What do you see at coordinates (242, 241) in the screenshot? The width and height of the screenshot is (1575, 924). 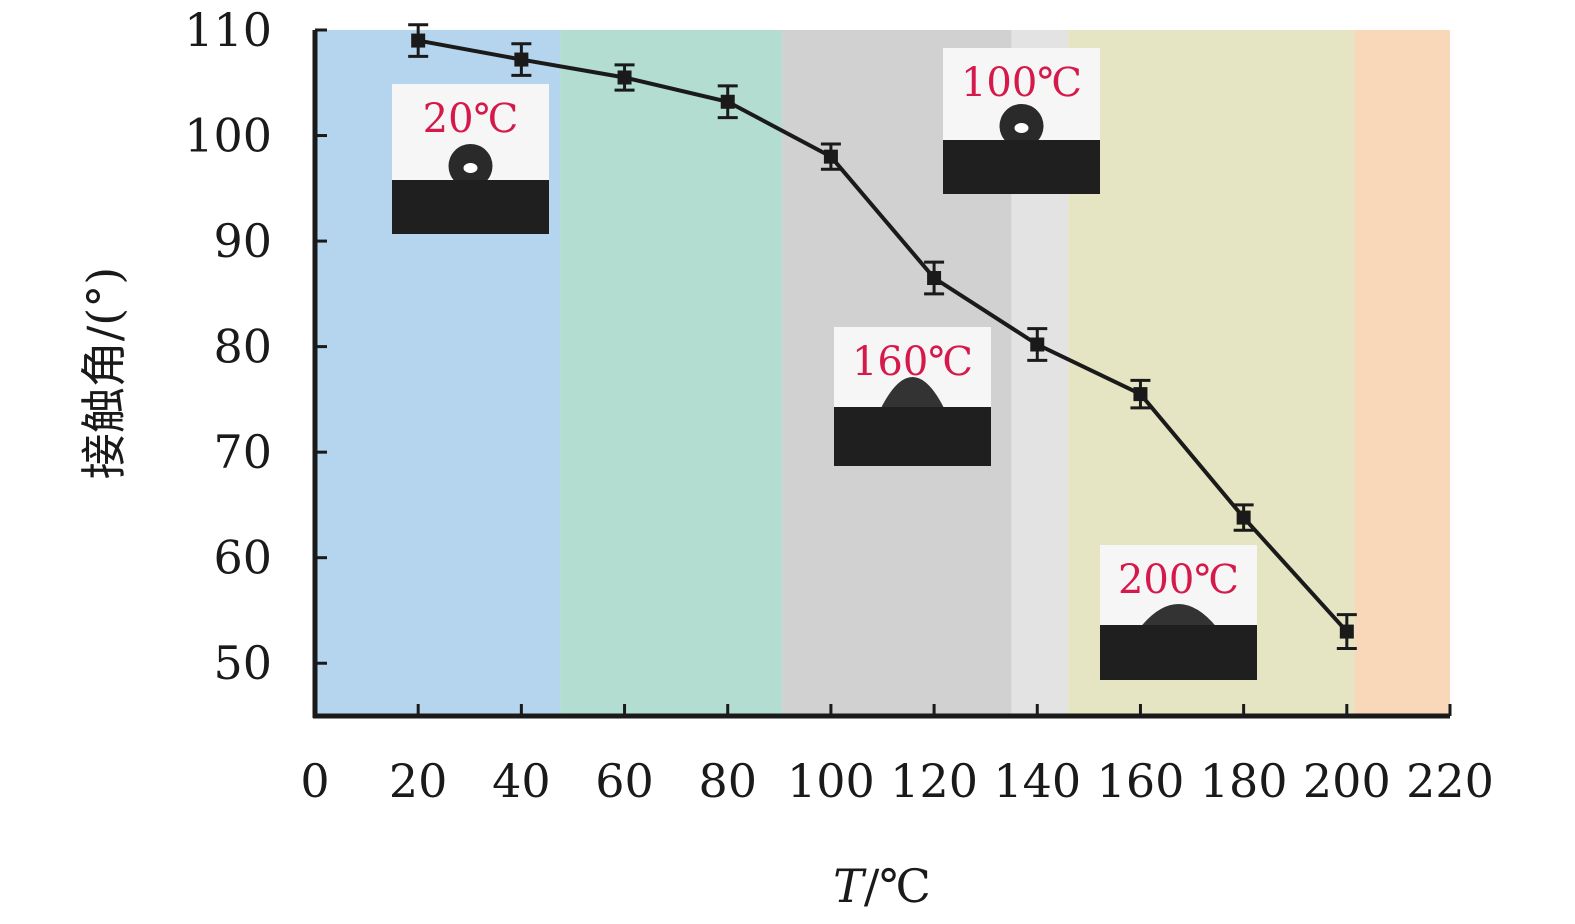 I see `y-tick-label: 90` at bounding box center [242, 241].